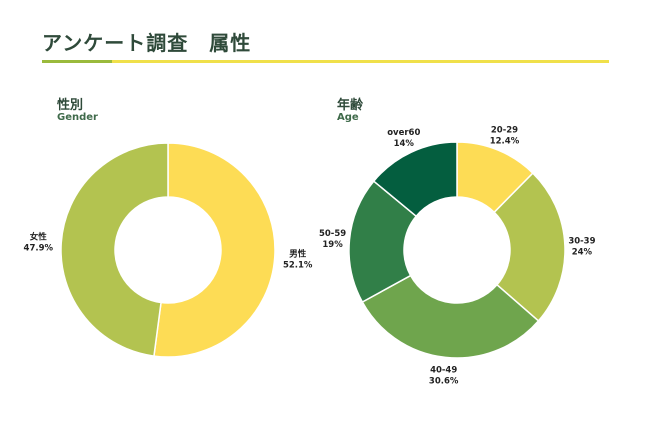 The width and height of the screenshot is (650, 434). What do you see at coordinates (77, 117) in the screenshot?
I see `gender-chart-subtitle: Gender` at bounding box center [77, 117].